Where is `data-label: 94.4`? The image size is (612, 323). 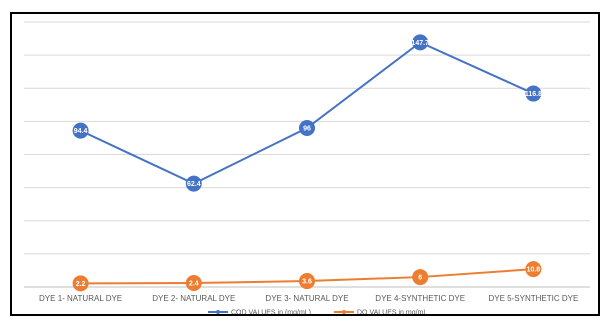 data-label: 94.4 is located at coordinates (81, 131).